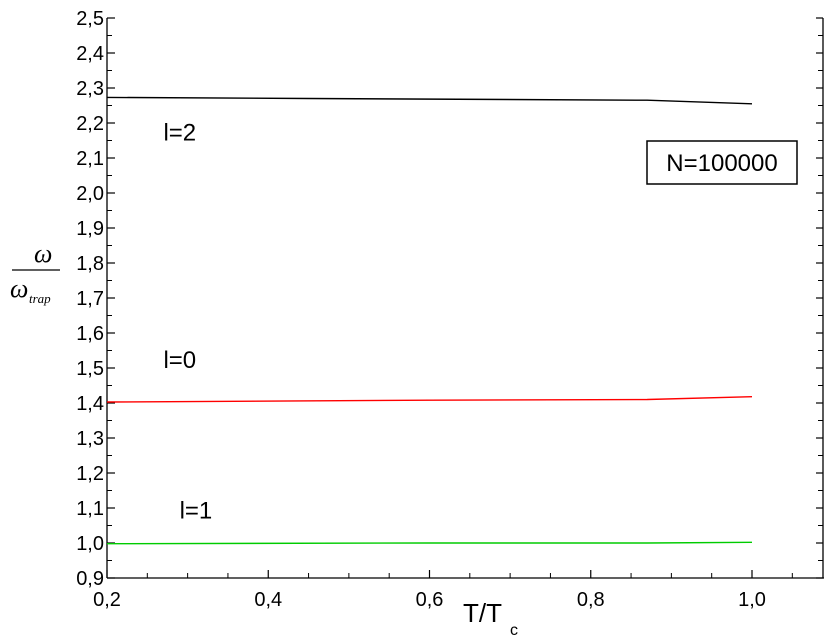 The height and width of the screenshot is (638, 824). I want to click on y-axis-label-numerator: ω, so click(43, 253).